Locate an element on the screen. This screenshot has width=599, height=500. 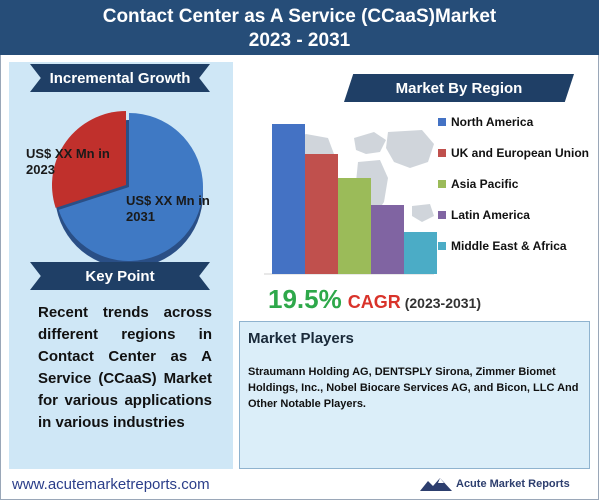
footer-url-link: www.acutemarketreports.com is located at coordinates (111, 484).